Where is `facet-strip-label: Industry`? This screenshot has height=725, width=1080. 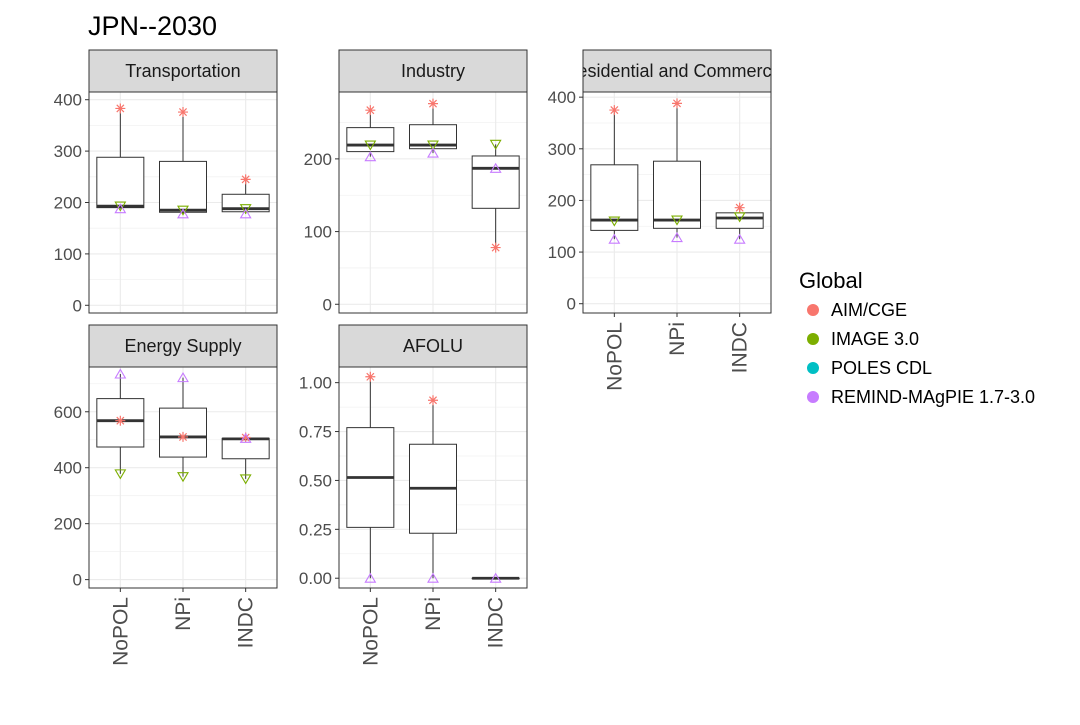 facet-strip-label: Industry is located at coordinates (433, 71).